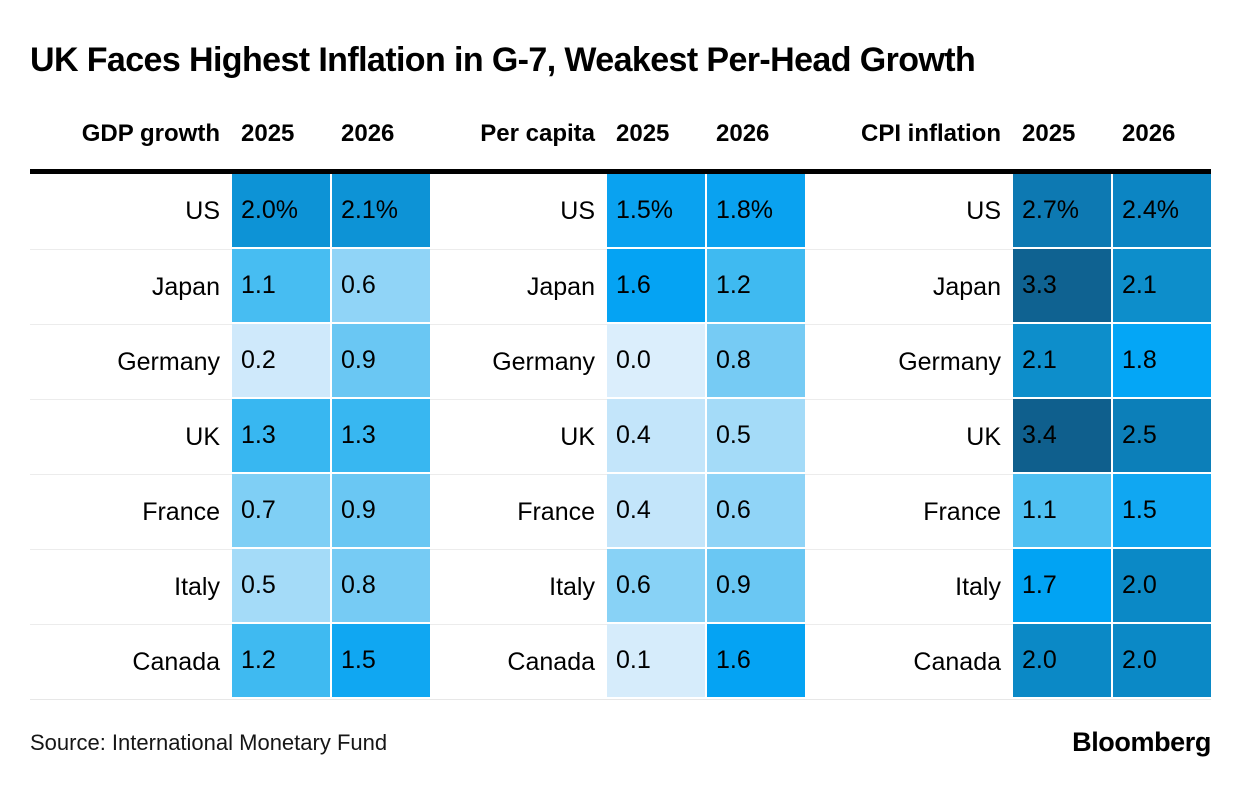 This screenshot has height=786, width=1240. I want to click on cpi-cell: 2.5, so click(1162, 437).